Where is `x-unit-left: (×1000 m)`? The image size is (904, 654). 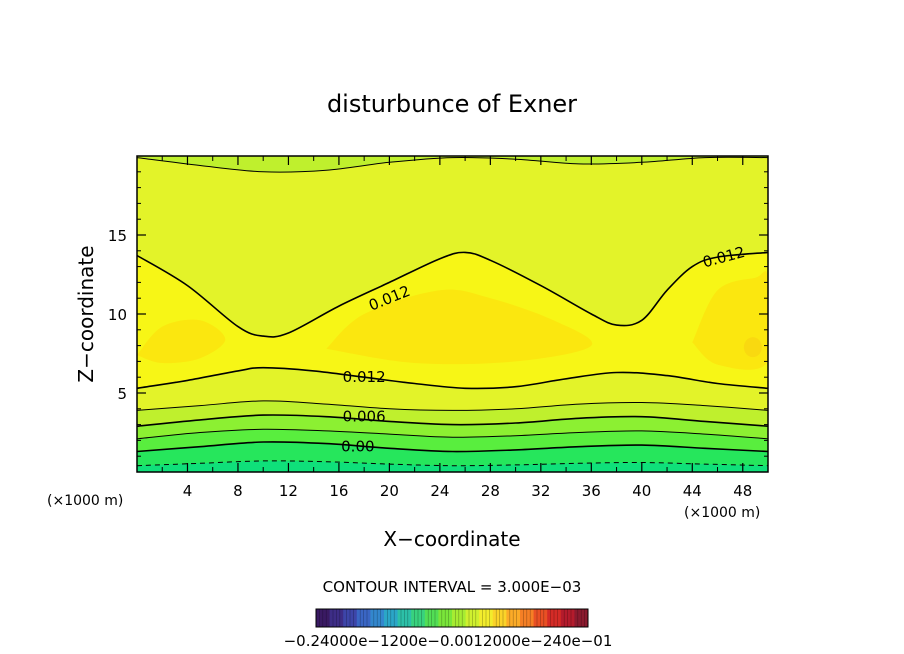
x-unit-left: (×1000 m) is located at coordinates (85, 501).